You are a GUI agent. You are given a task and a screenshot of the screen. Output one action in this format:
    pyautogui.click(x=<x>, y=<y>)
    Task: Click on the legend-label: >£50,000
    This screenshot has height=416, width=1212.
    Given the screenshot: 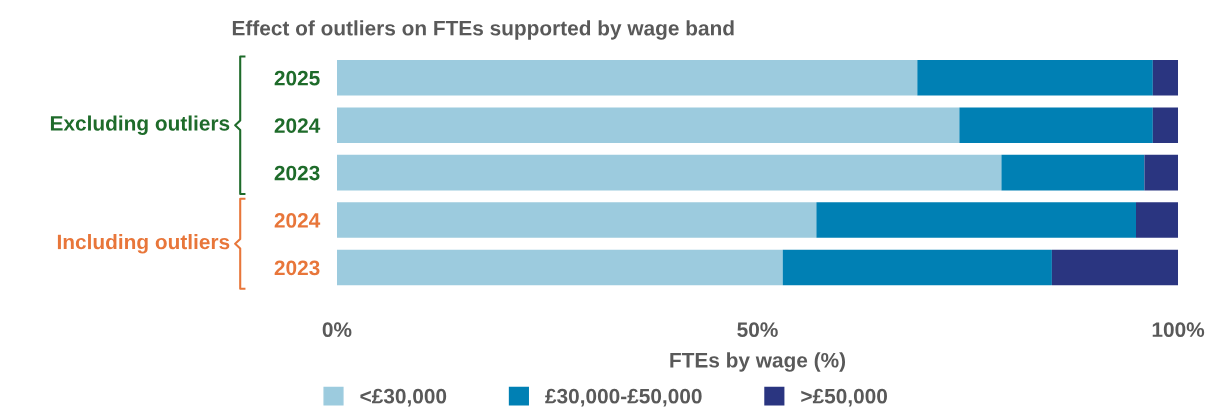 What is the action you would take?
    pyautogui.click(x=844, y=397)
    